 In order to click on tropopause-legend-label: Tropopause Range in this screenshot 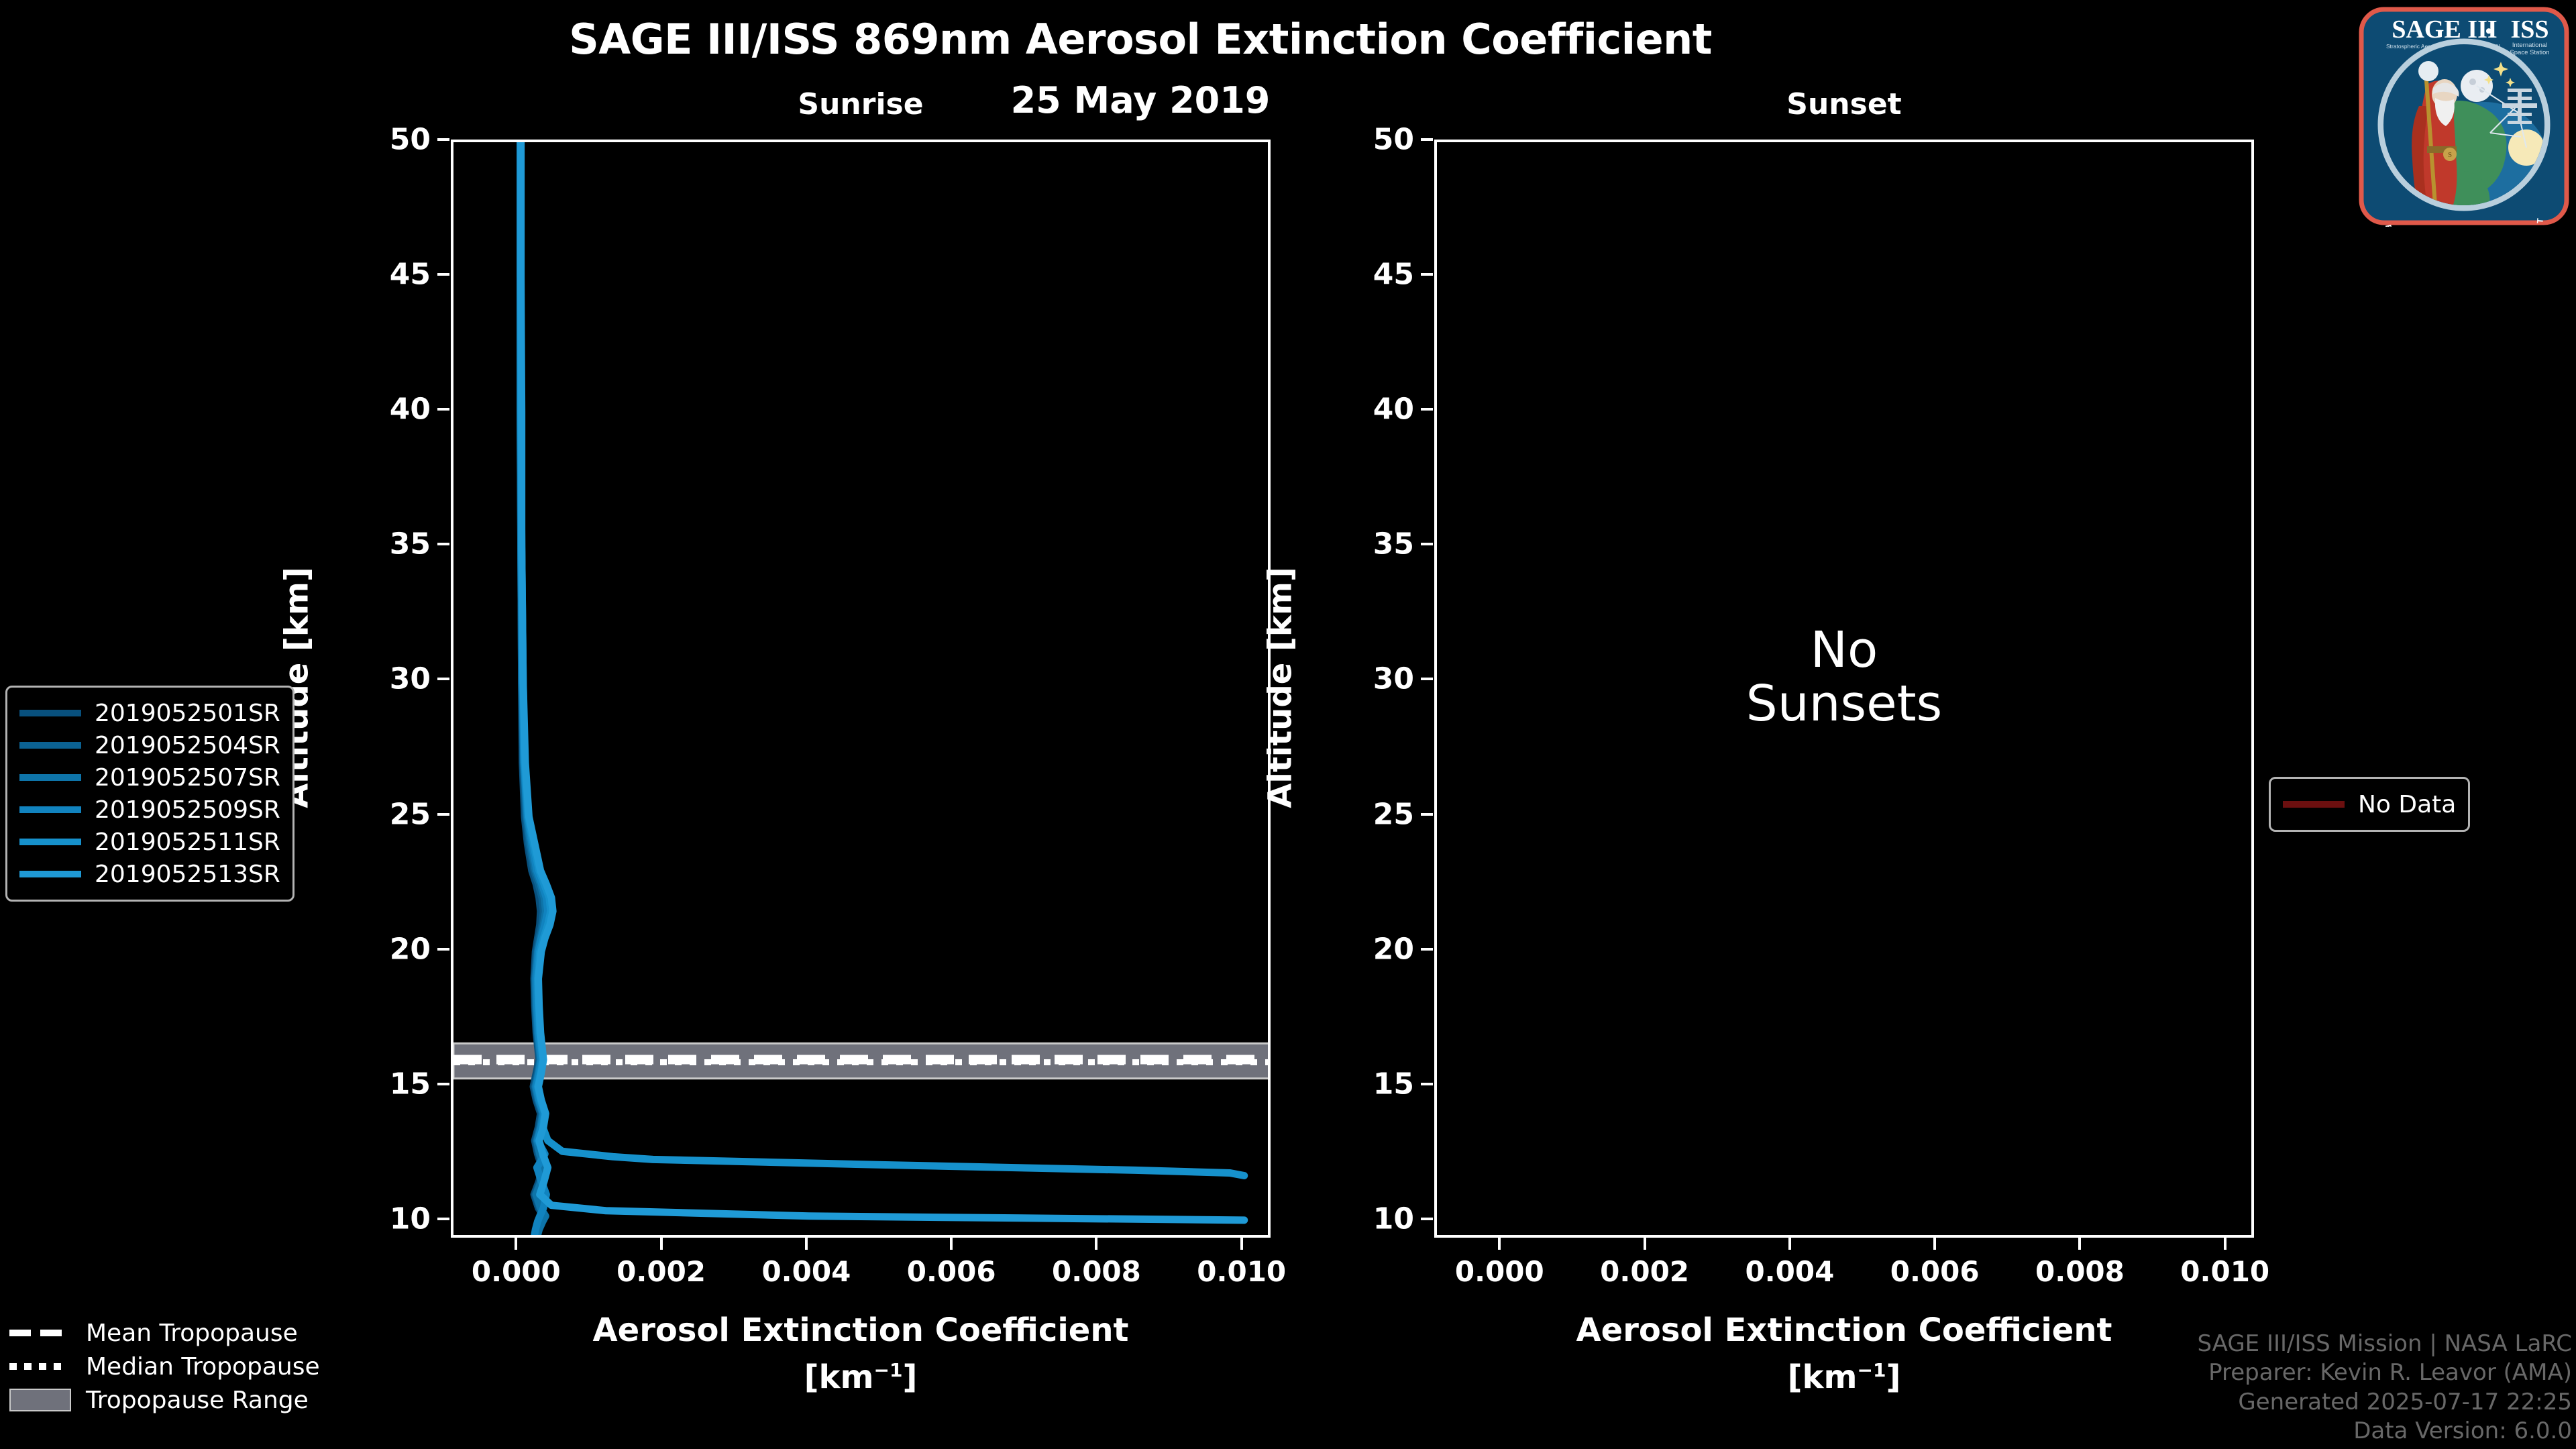, I will do `click(197, 1400)`.